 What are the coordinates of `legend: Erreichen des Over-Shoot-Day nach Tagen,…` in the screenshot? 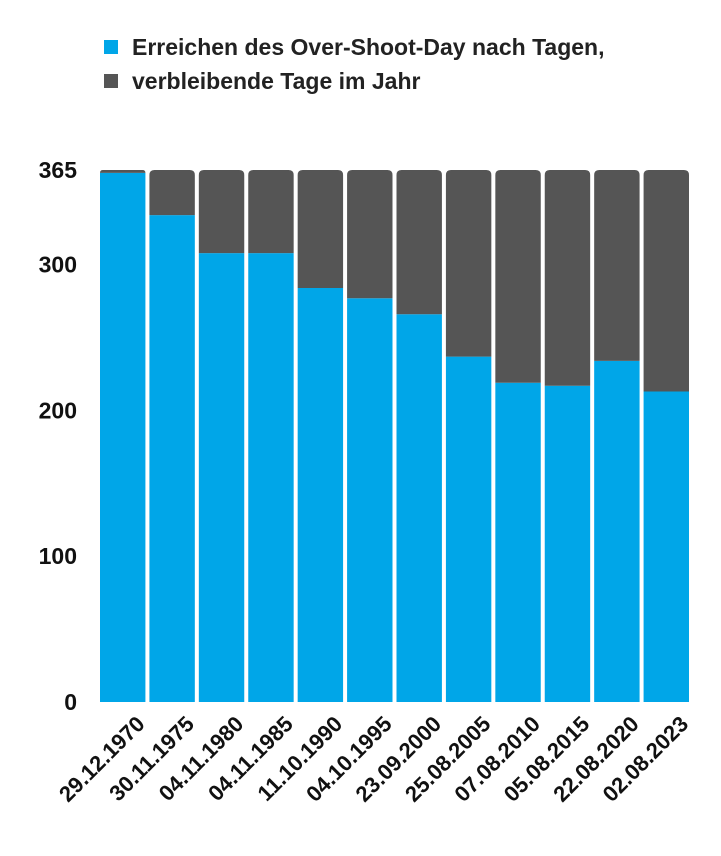 It's located at (354, 64).